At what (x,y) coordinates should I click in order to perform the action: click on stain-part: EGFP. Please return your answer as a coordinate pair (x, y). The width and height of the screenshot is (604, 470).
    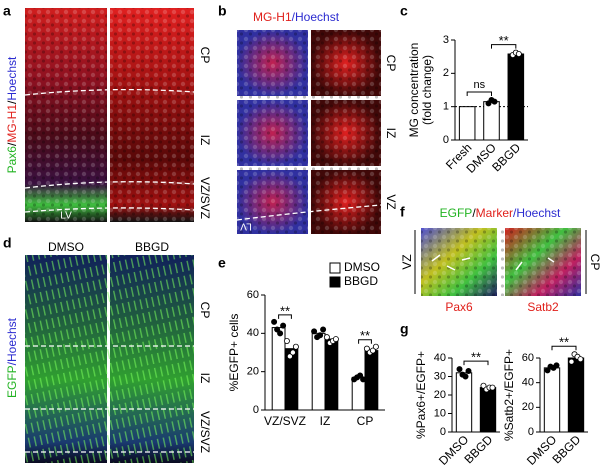
    Looking at the image, I should click on (12, 381).